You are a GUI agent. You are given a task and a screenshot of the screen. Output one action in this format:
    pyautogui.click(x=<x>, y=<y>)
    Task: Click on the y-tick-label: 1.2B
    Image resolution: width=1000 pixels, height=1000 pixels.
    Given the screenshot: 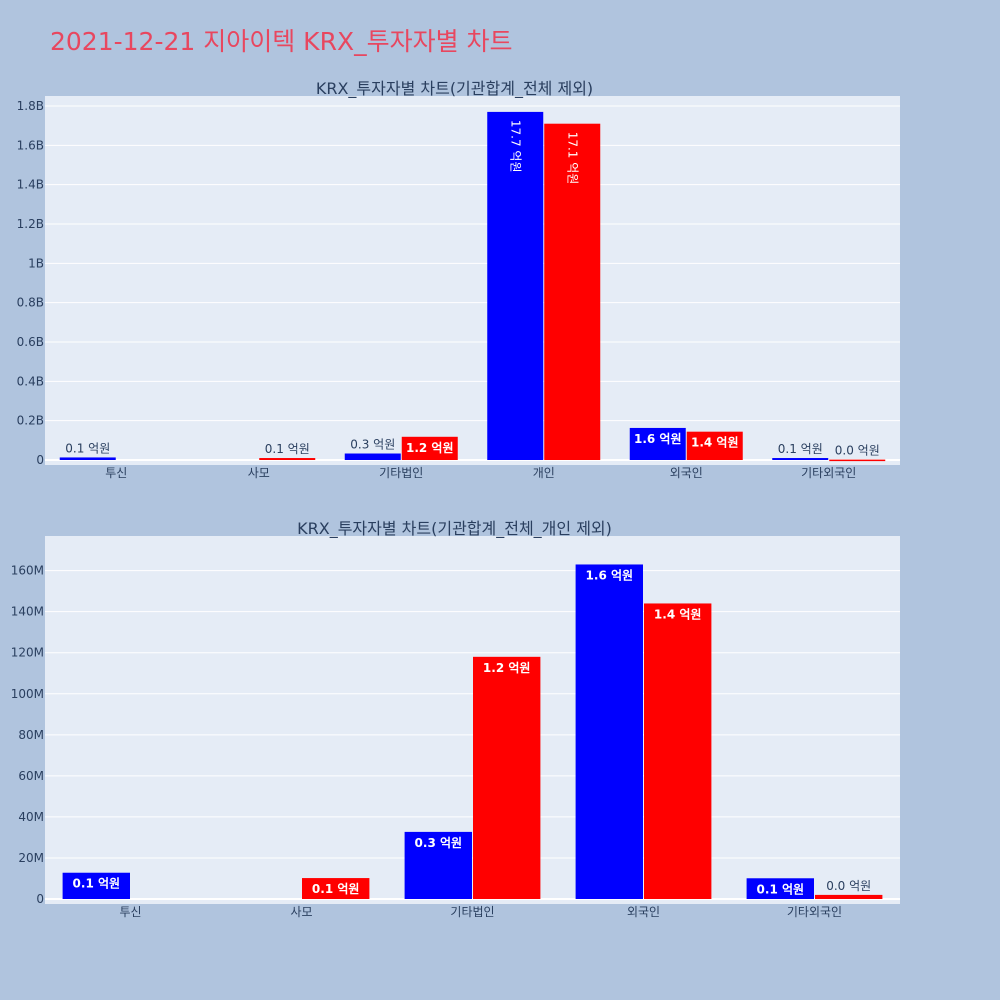 What is the action you would take?
    pyautogui.click(x=30, y=224)
    